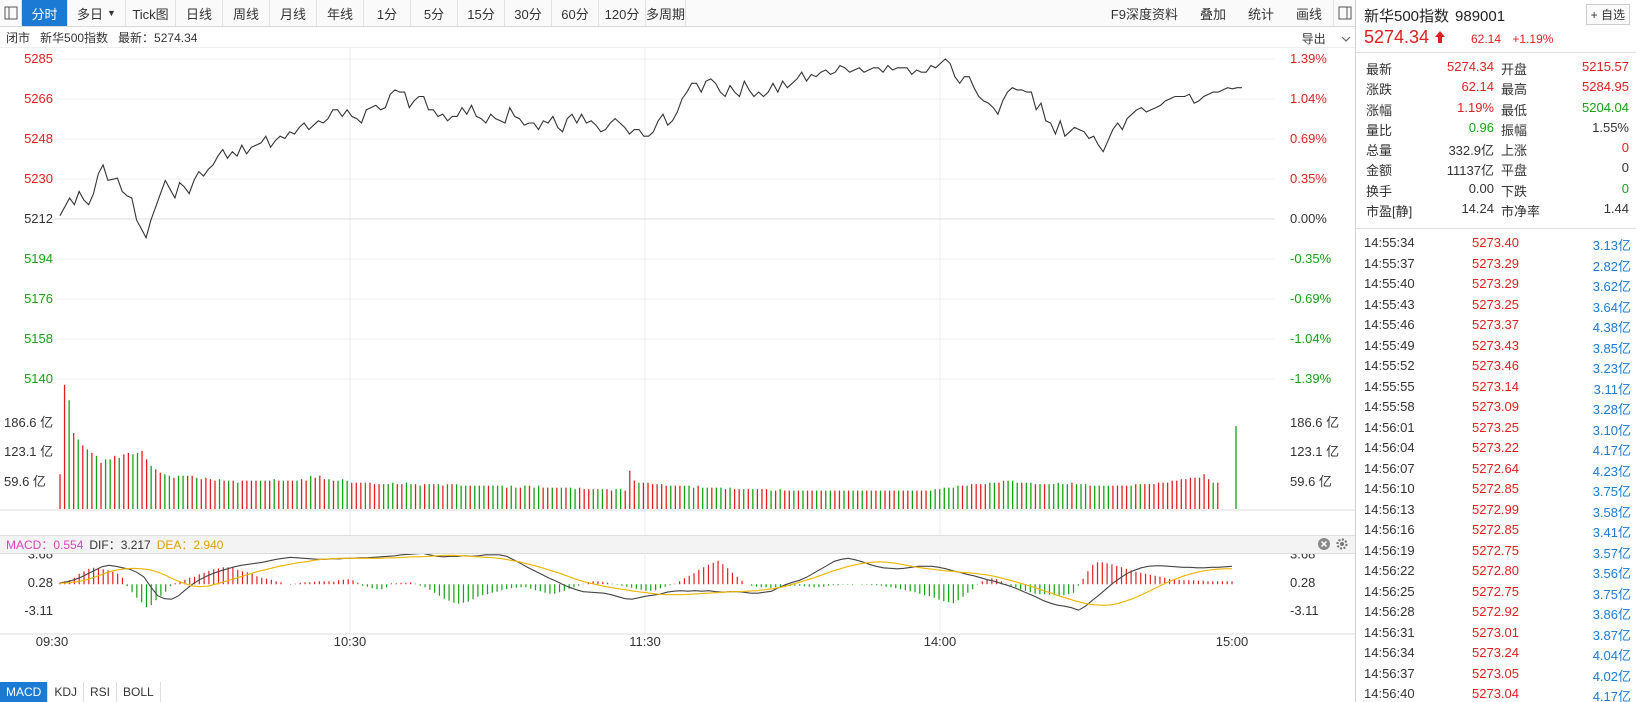  I want to click on macd-tick-label: 0.28, so click(1302, 582).